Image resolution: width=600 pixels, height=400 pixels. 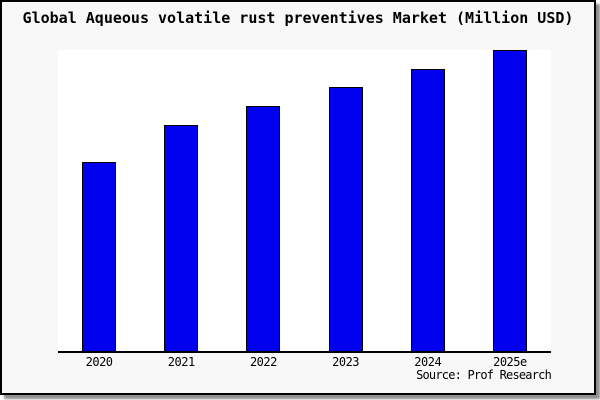 What do you see at coordinates (181, 362) in the screenshot?
I see `x-tick-label-2021: 2021` at bounding box center [181, 362].